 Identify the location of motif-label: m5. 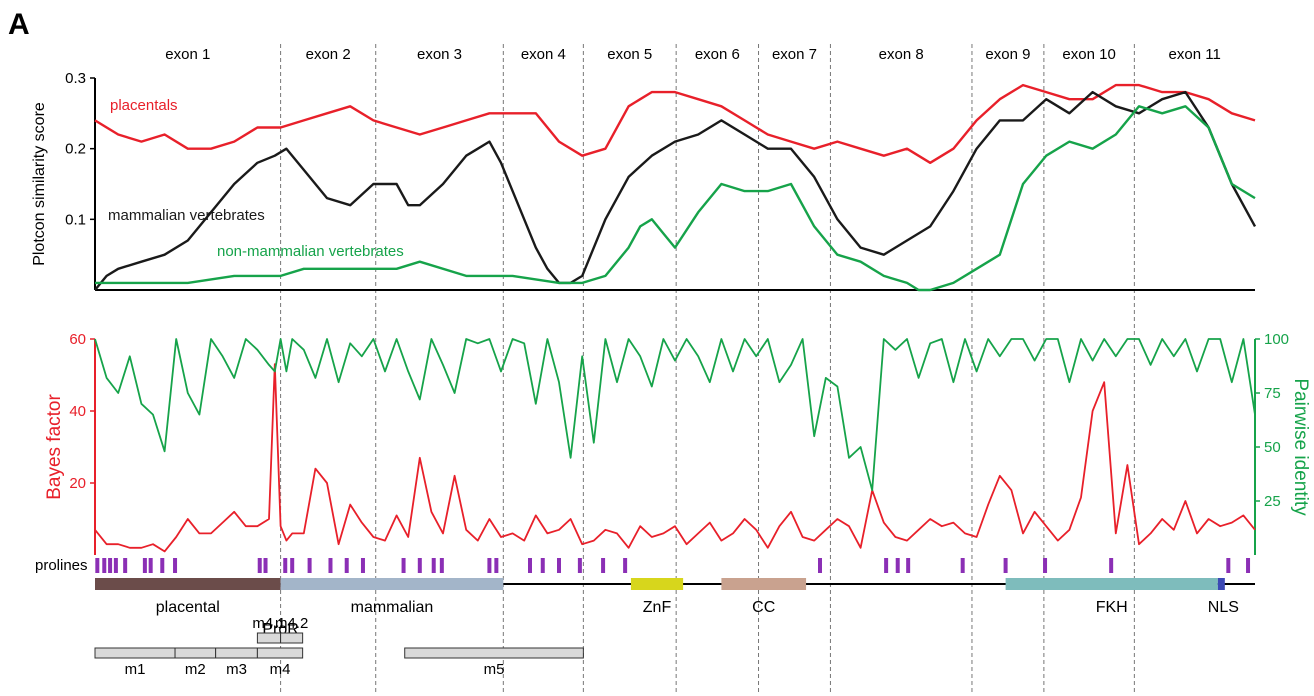
(494, 669).